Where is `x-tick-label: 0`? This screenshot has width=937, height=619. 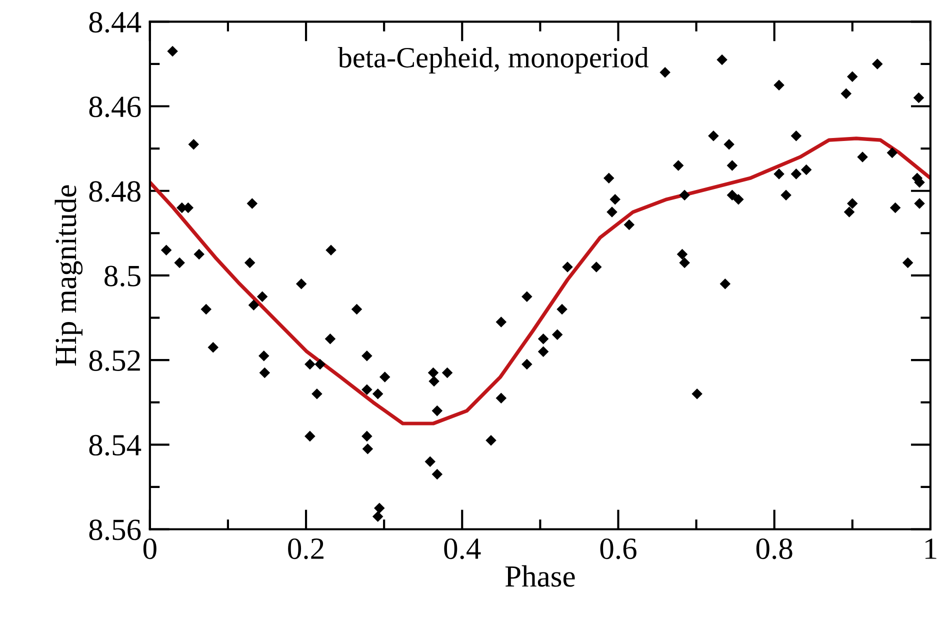 x-tick-label: 0 is located at coordinates (149, 549).